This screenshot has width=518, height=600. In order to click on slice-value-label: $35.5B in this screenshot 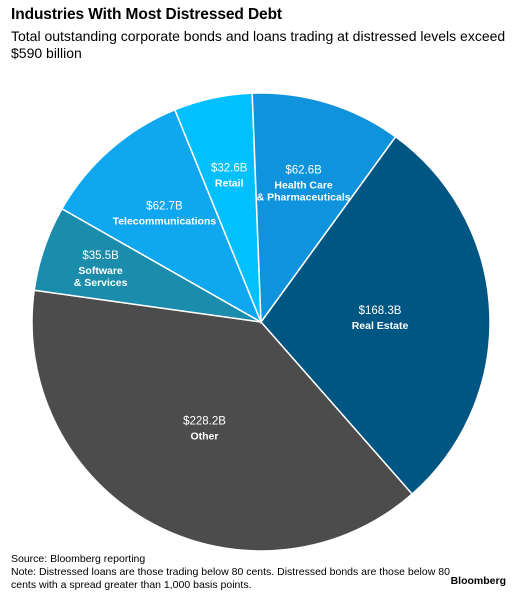, I will do `click(100, 256)`.